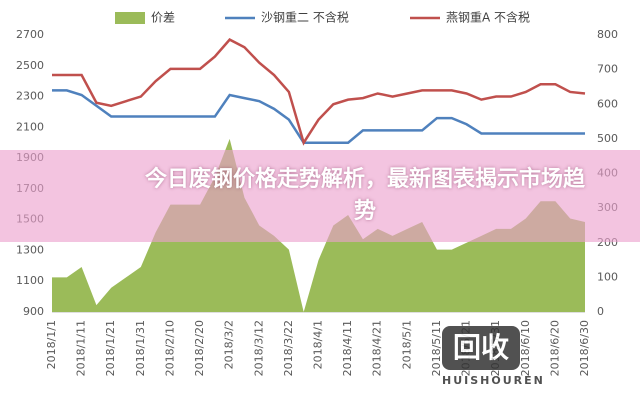 This screenshot has width=640, height=400. Describe the element at coordinates (81, 348) in the screenshot. I see `x-tick-label: 2018/1/11` at that location.